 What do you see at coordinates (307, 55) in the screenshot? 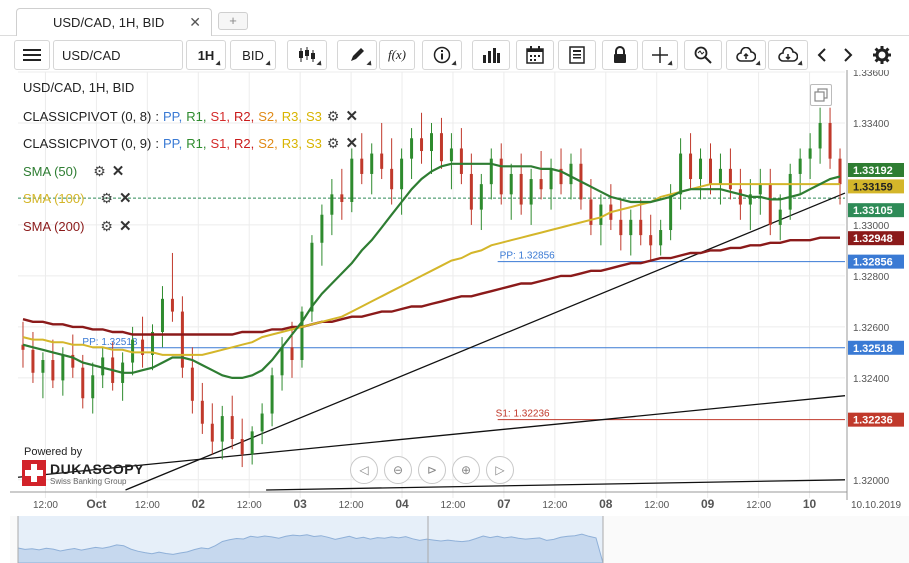
I see `chart-type-button` at bounding box center [307, 55].